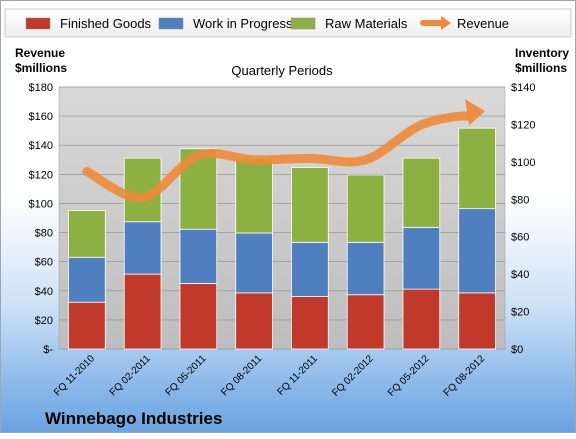  I want to click on left-tick-label: $180, so click(41, 88).